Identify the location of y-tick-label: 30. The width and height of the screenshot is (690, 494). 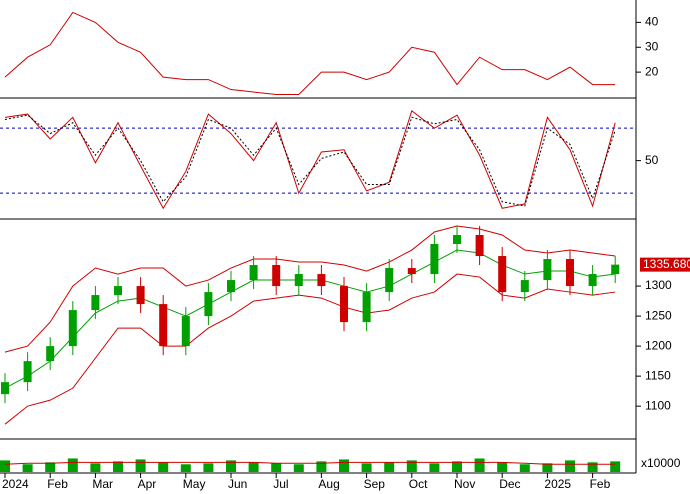
(652, 46).